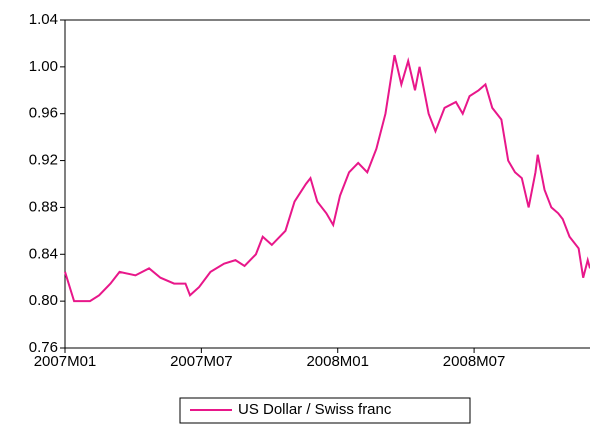 The image size is (590, 430). Describe the element at coordinates (43, 206) in the screenshot. I see `y-tick-label: 0.88` at that location.